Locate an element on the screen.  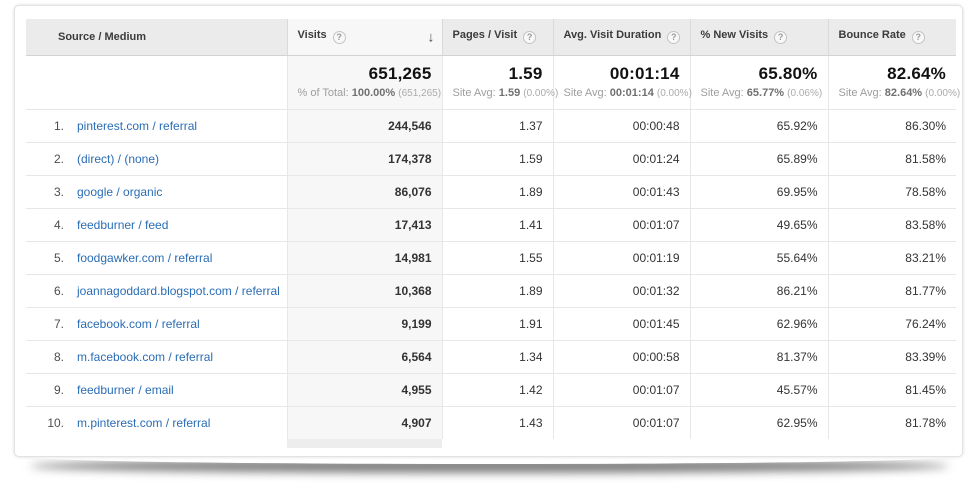
row-rank: 9. is located at coordinates (58, 389).